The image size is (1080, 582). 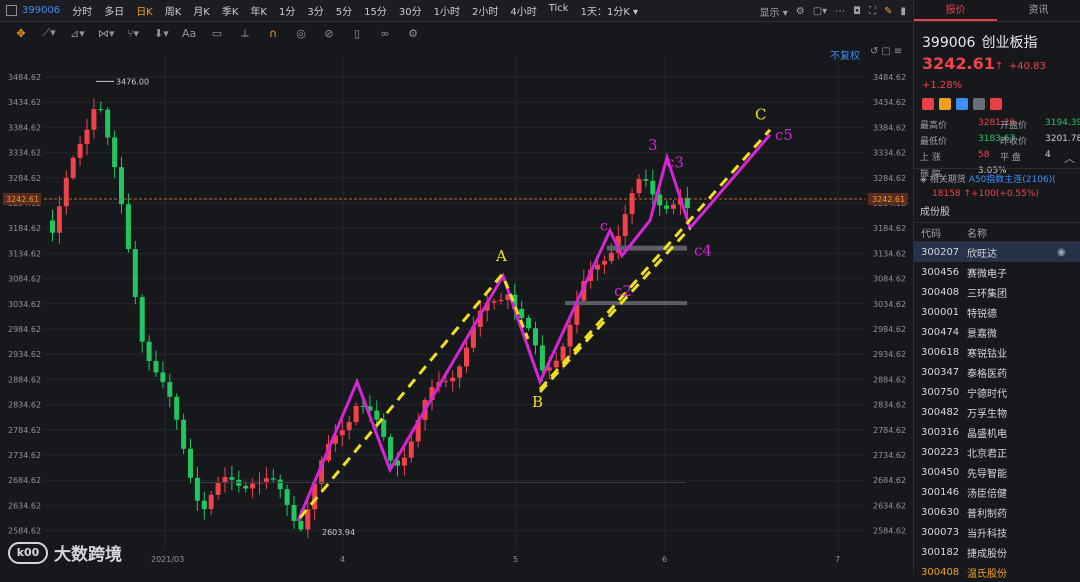 What do you see at coordinates (245, 32) in the screenshot?
I see `ruler-icon: ⟂` at bounding box center [245, 32].